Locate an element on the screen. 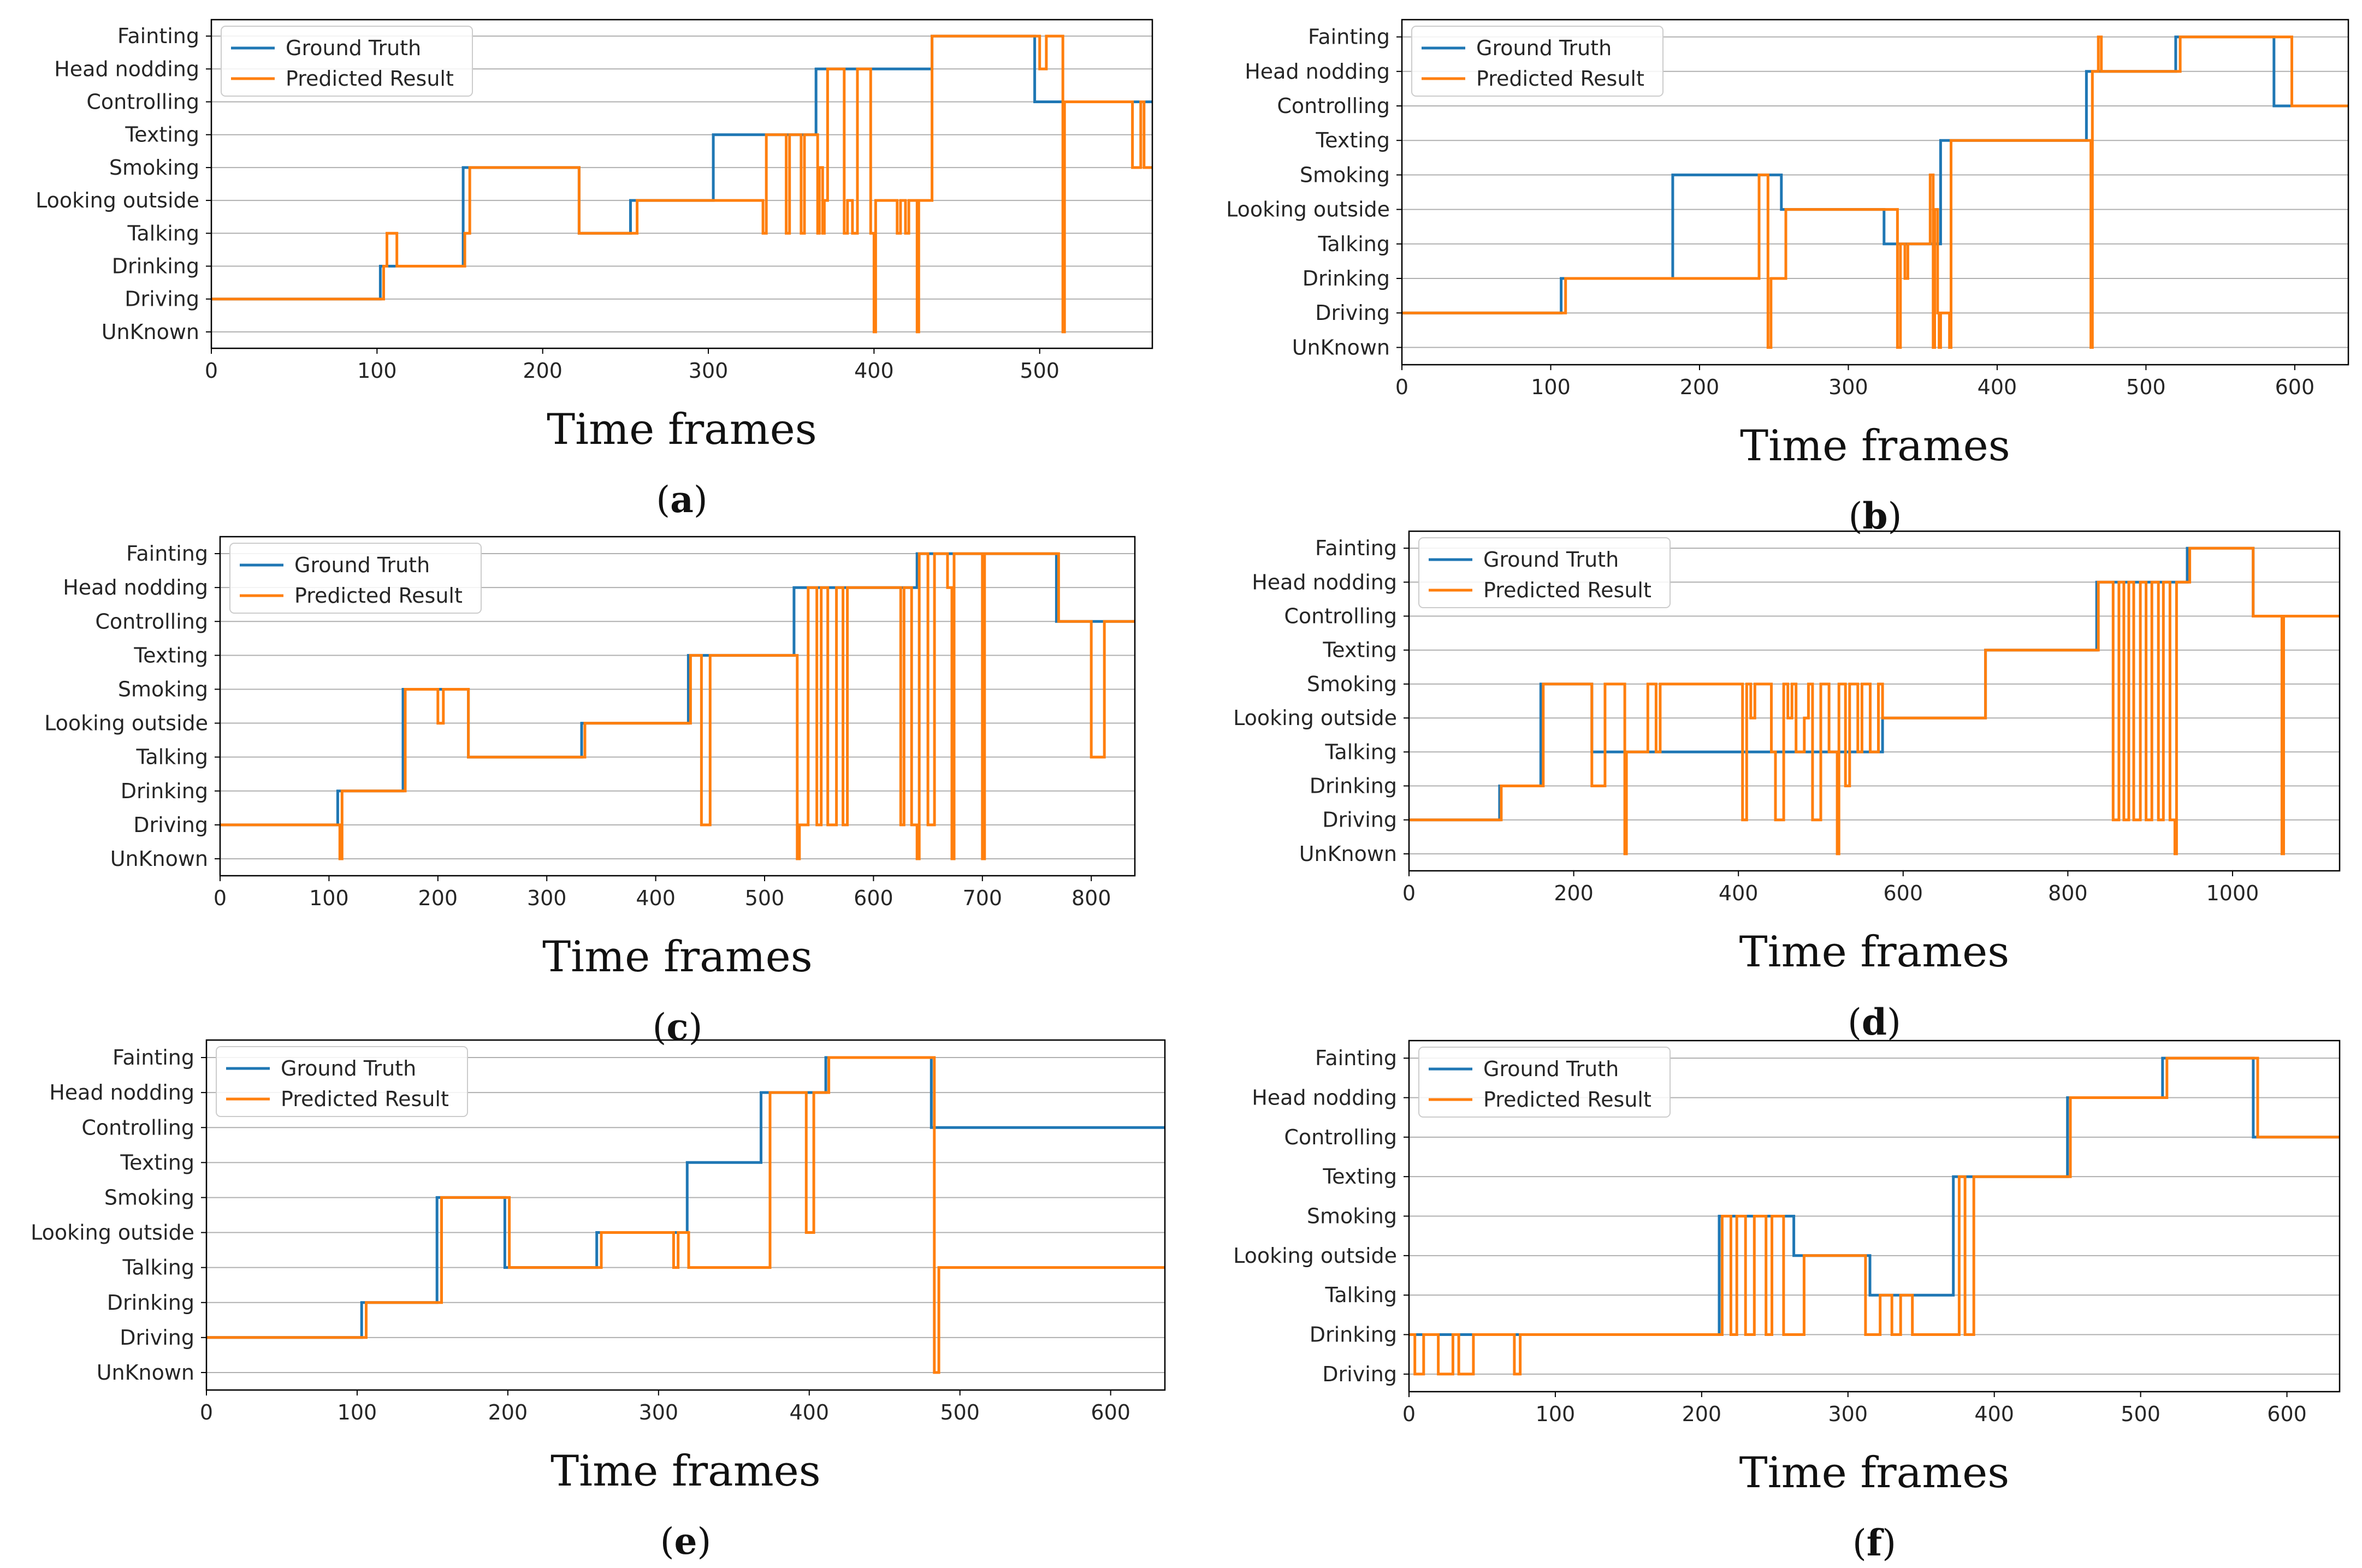 The image size is (2362, 1568). panel-caption: (d) is located at coordinates (1874, 1022).